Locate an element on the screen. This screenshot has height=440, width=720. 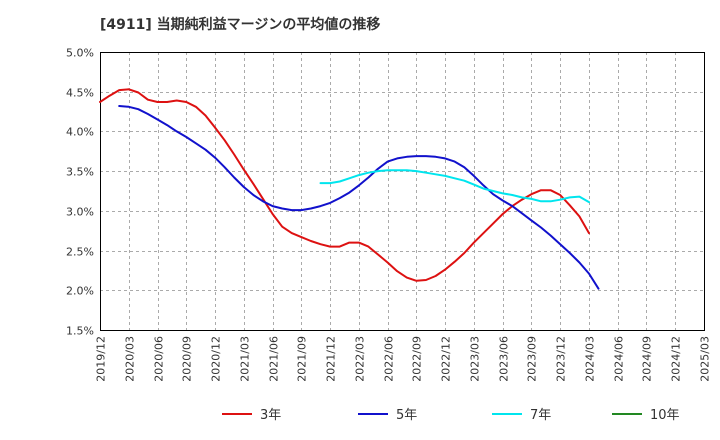
x-tick-label: 2022/12 is located at coordinates (446, 359).